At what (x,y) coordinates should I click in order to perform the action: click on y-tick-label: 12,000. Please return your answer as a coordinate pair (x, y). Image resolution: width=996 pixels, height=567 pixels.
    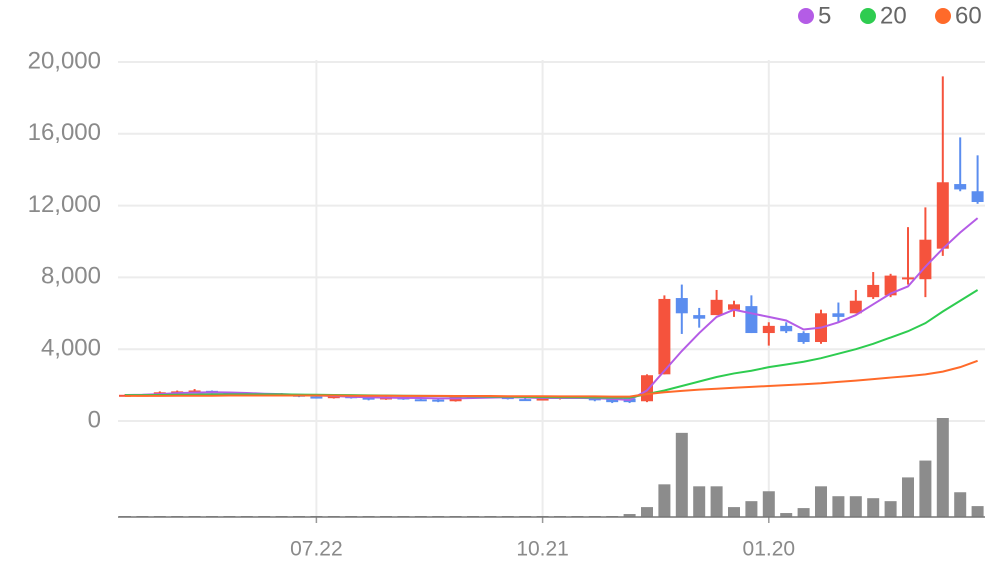
    Looking at the image, I should click on (64, 204).